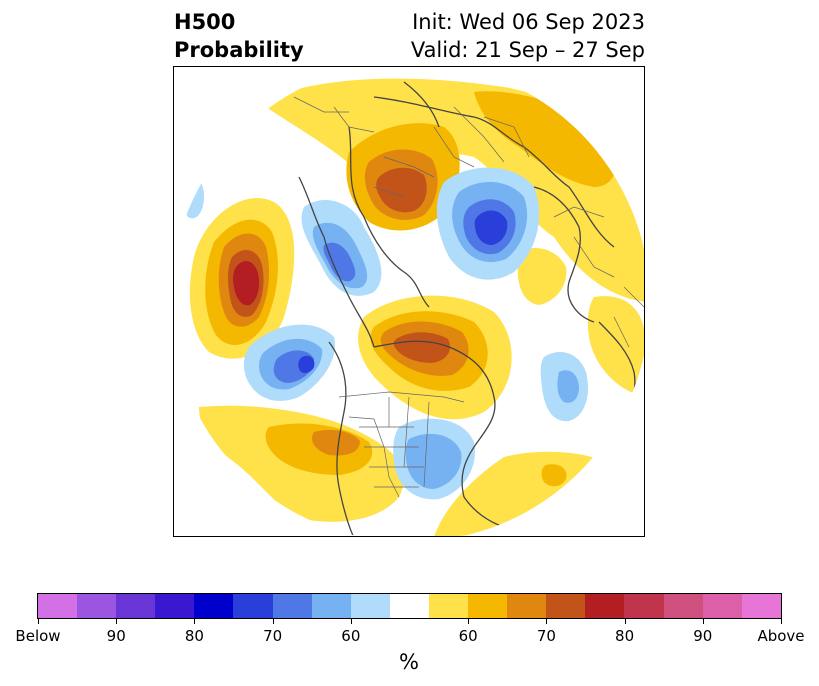 Image resolution: width=819 pixels, height=686 pixels. Describe the element at coordinates (528, 22) in the screenshot. I see `init-date: Init: Wed 06 Sep 2023` at that location.